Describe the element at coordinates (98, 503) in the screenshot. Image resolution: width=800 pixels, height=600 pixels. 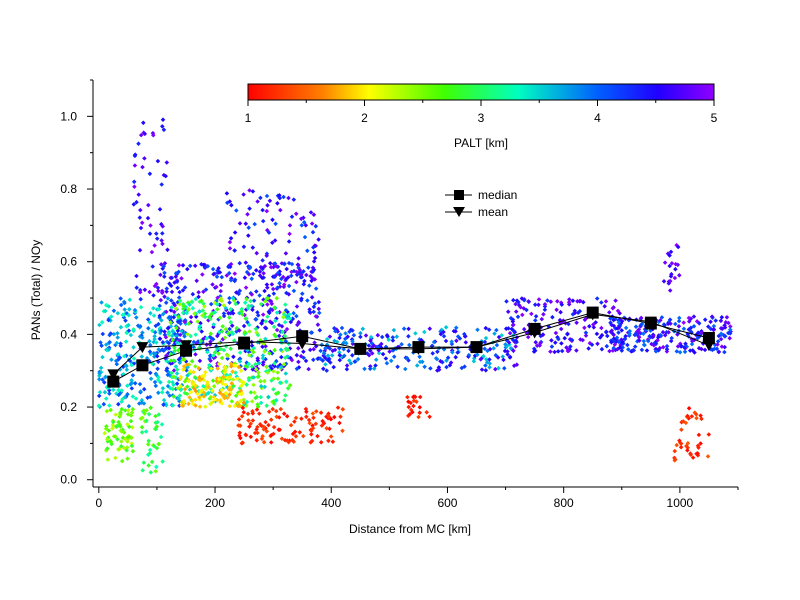
I see `x-tick-label: 0` at that location.